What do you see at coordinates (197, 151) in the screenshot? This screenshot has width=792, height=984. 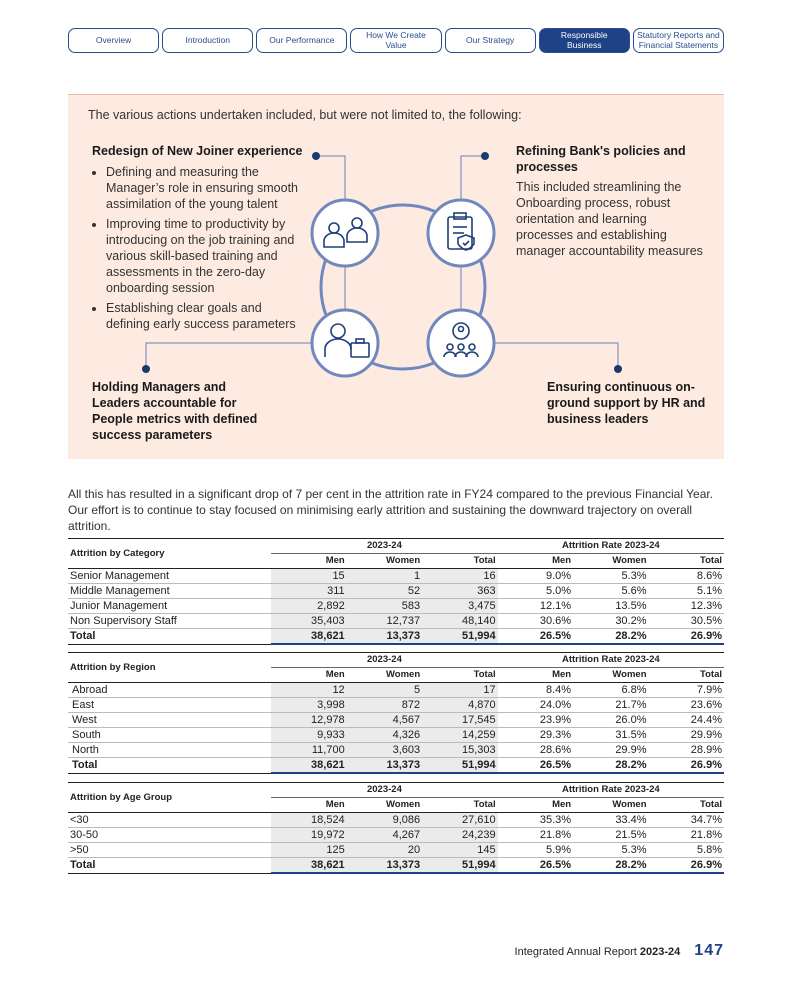 I see `block-heading: Redesign of New Joiner experience` at bounding box center [197, 151].